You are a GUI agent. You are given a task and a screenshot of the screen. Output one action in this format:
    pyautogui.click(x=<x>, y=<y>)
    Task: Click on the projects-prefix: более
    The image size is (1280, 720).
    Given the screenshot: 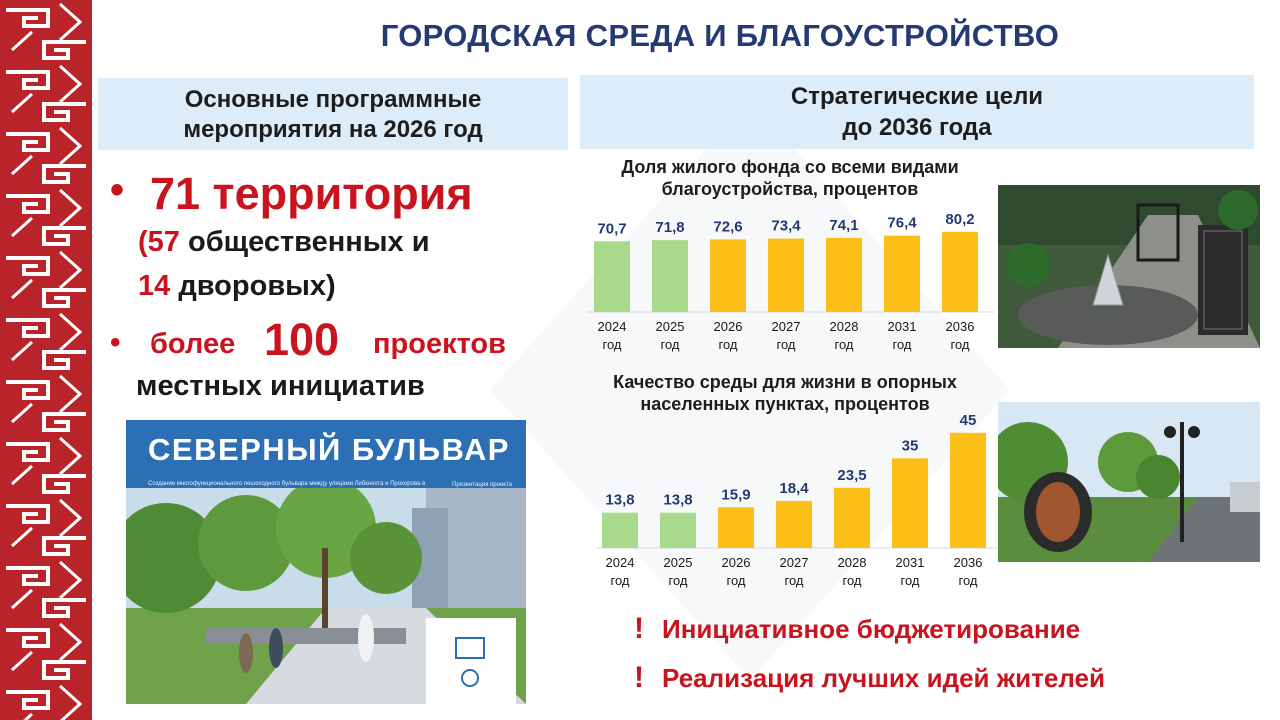 What is the action you would take?
    pyautogui.click(x=193, y=344)
    